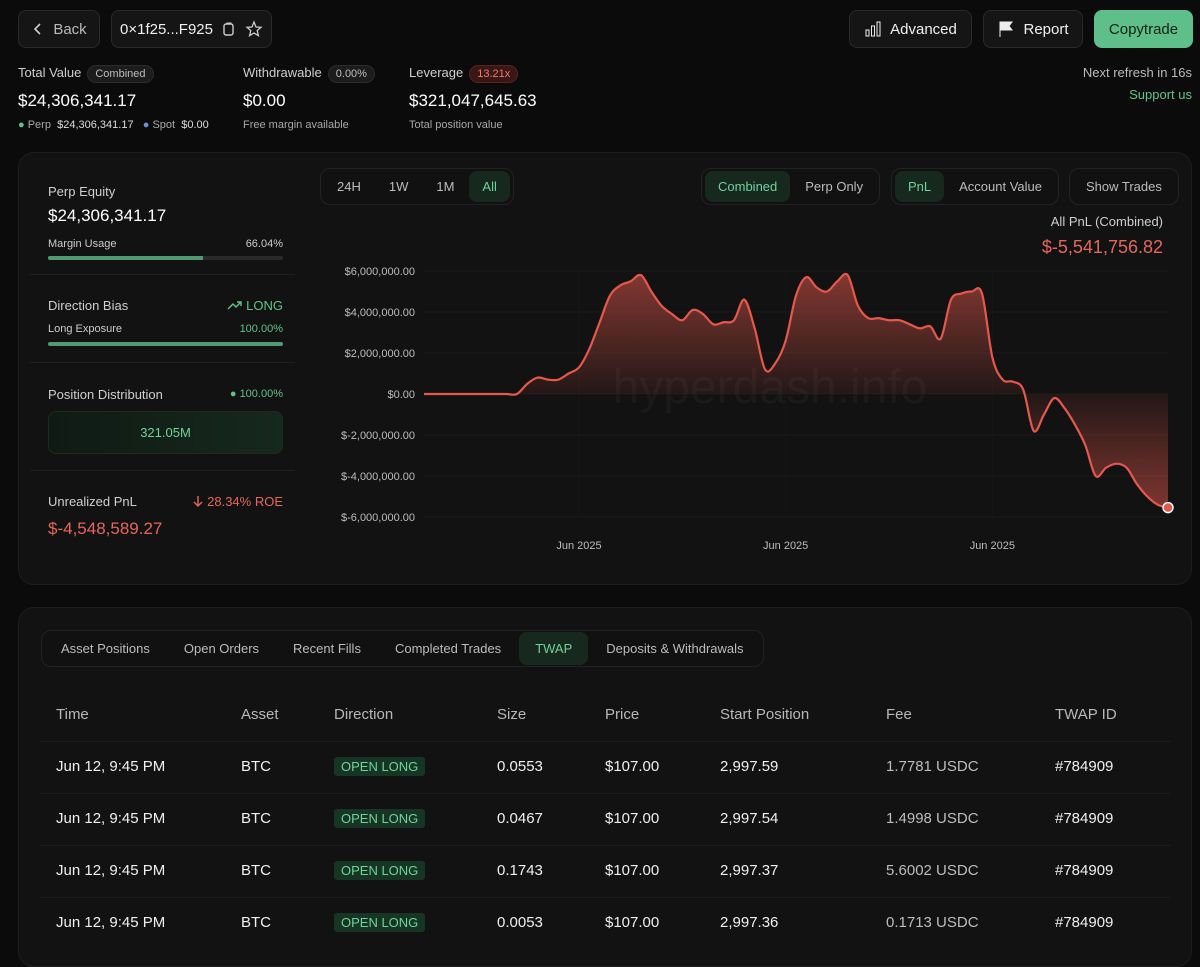 This screenshot has height=967, width=1200. I want to click on y-tick-label: $-6,000,000.00, so click(378, 518).